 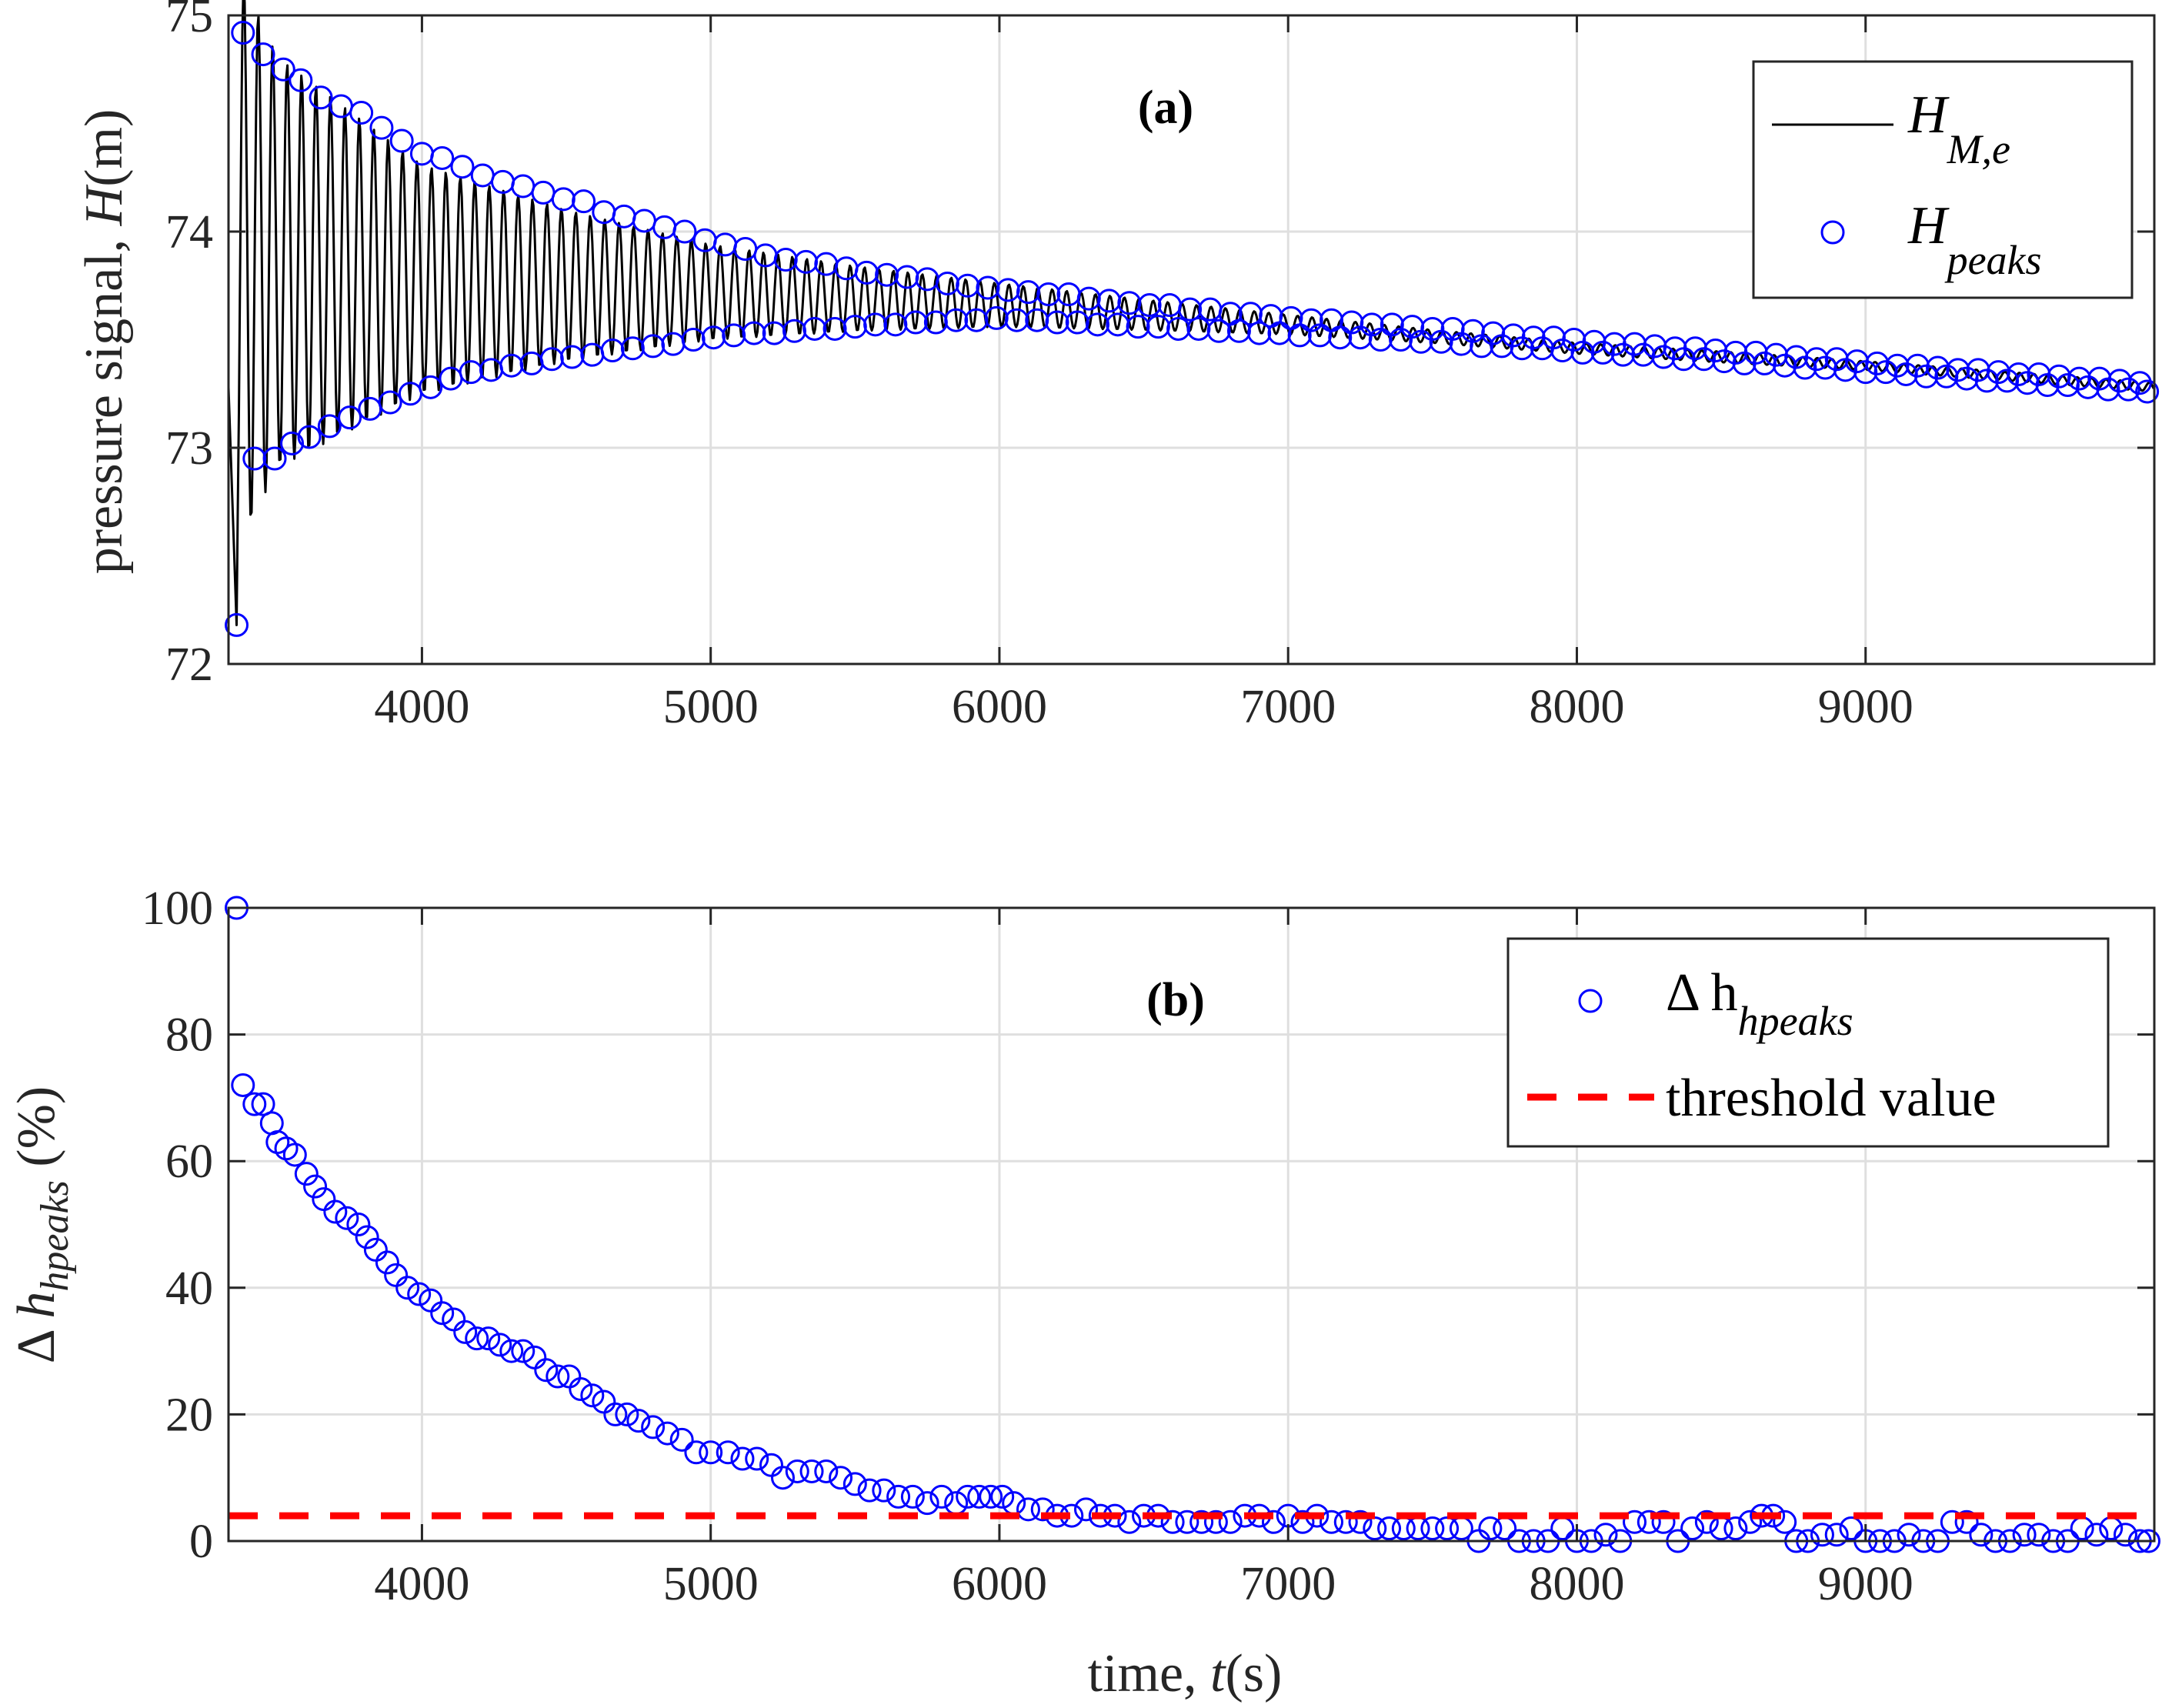 What do you see at coordinates (1149, 1674) in the screenshot?
I see `x-label-text: time,` at bounding box center [1149, 1674].